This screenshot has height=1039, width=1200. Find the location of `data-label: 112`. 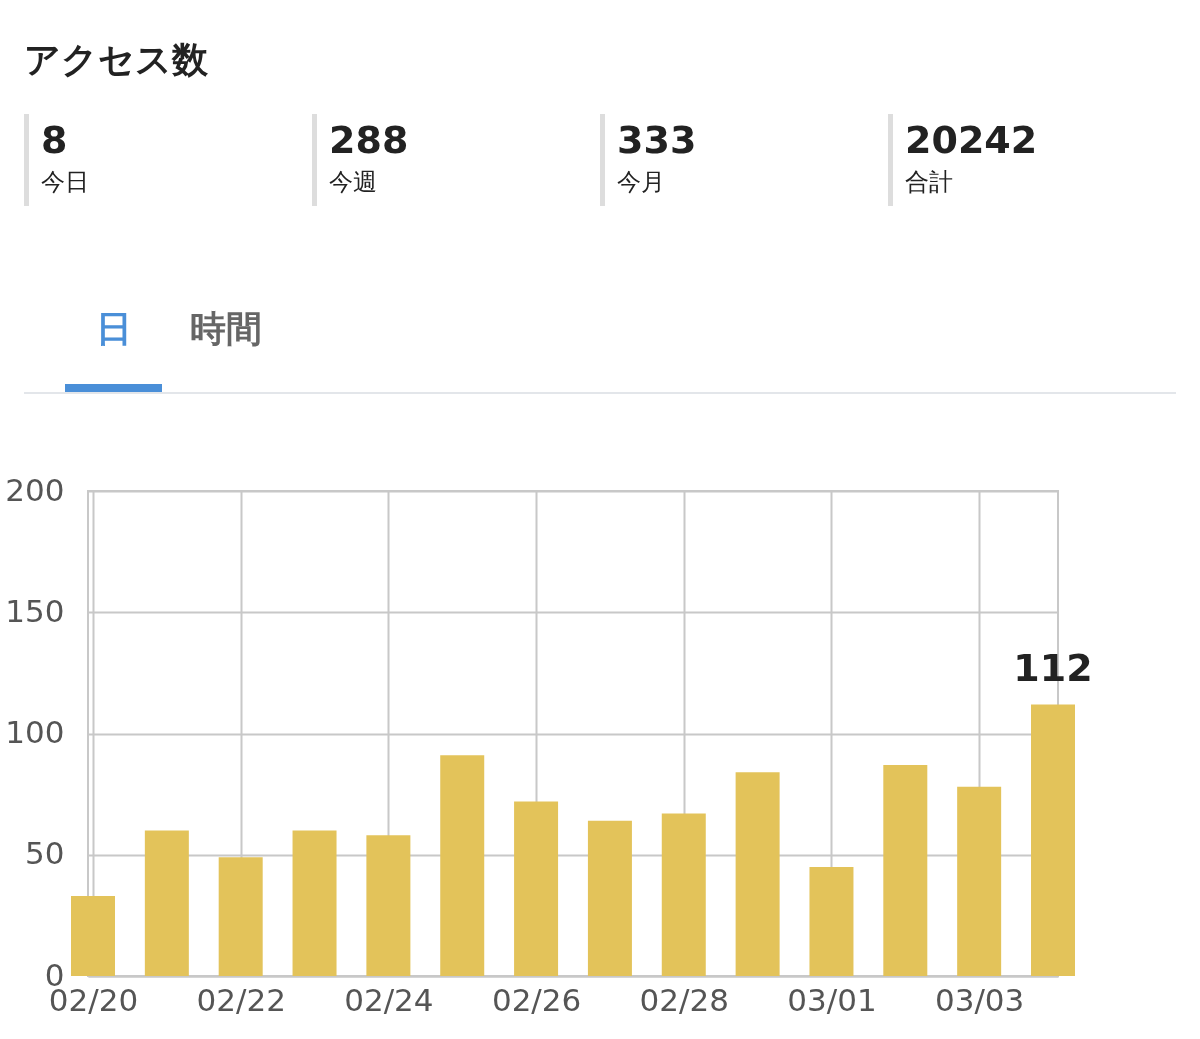

data-label: 112 is located at coordinates (1053, 668).